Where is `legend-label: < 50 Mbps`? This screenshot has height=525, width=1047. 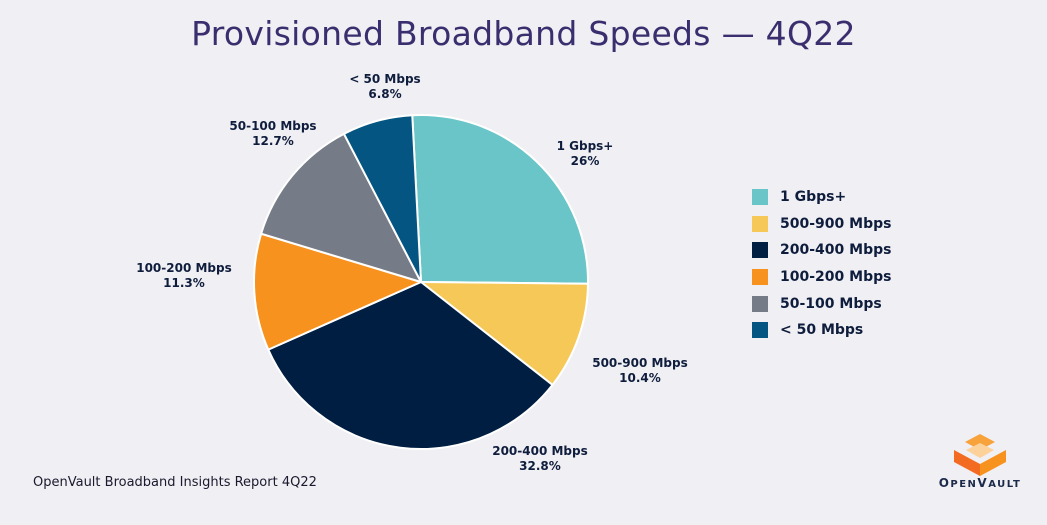
legend-label: < 50 Mbps is located at coordinates (822, 330).